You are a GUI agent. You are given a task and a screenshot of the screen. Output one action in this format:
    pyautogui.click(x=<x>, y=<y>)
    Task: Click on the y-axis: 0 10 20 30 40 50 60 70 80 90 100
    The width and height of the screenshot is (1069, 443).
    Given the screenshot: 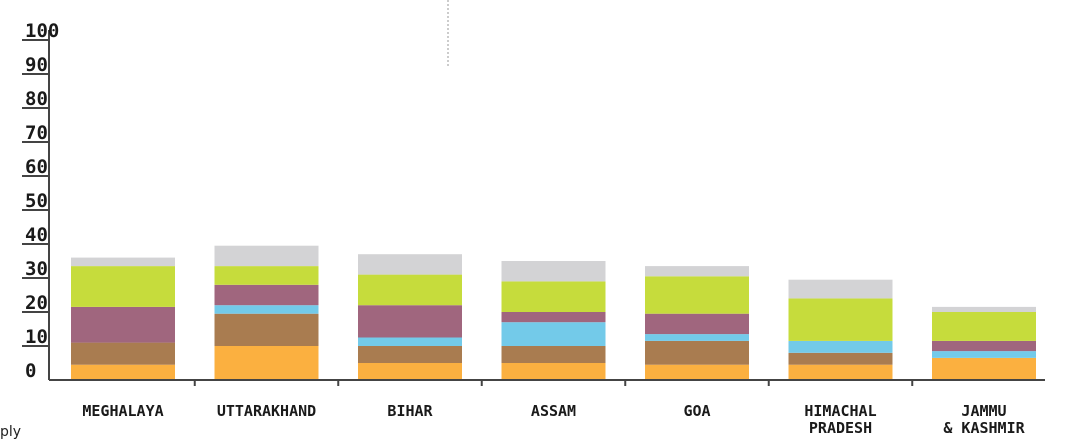 What is the action you would take?
    pyautogui.click(x=40, y=201)
    